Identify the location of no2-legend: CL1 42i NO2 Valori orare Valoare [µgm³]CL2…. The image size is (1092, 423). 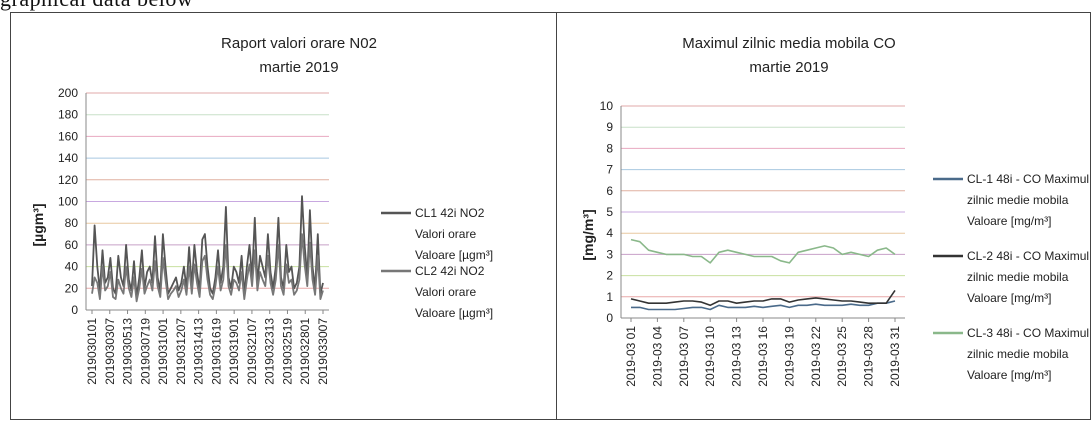
(437, 263).